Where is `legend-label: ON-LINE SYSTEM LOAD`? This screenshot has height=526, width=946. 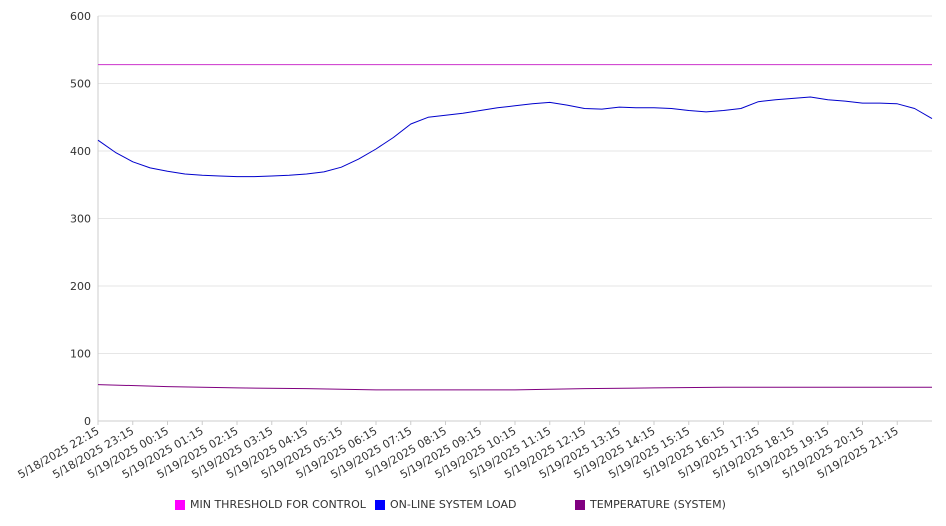
legend-label: ON-LINE SYSTEM LOAD is located at coordinates (453, 504).